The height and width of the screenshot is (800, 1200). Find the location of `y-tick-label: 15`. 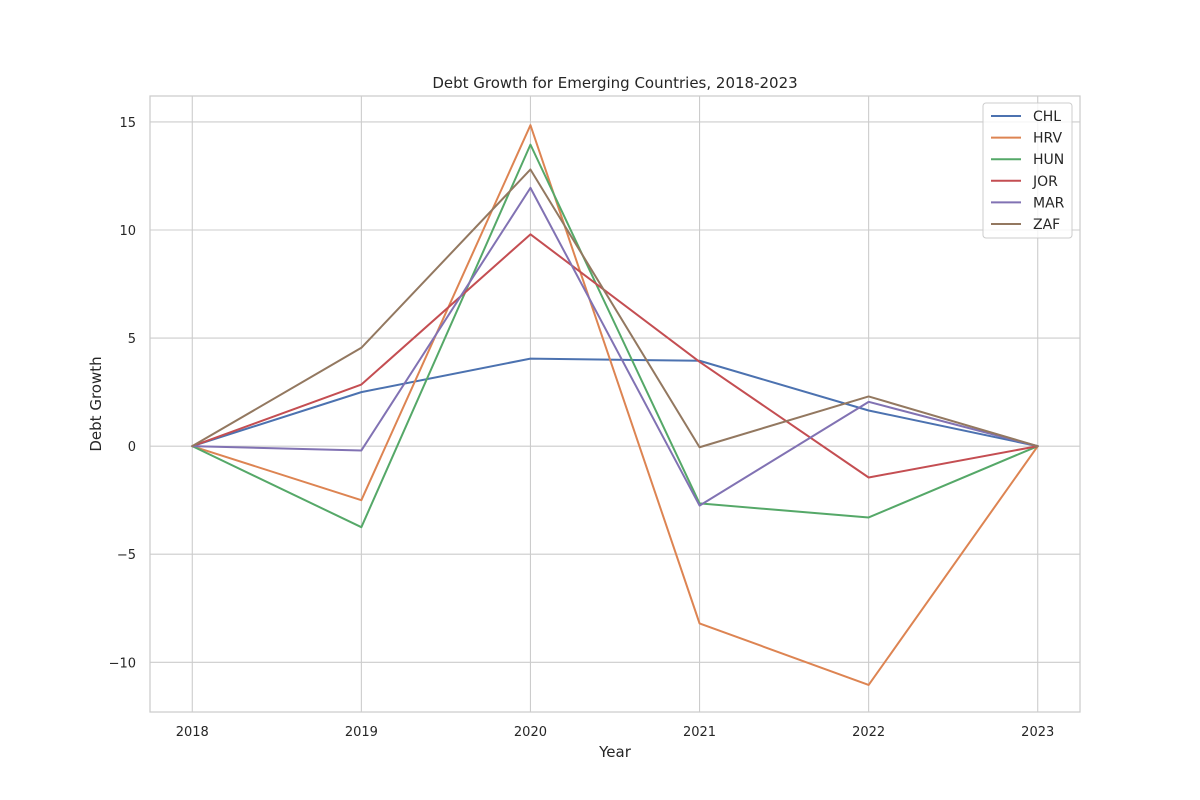

y-tick-label: 15 is located at coordinates (127, 123).